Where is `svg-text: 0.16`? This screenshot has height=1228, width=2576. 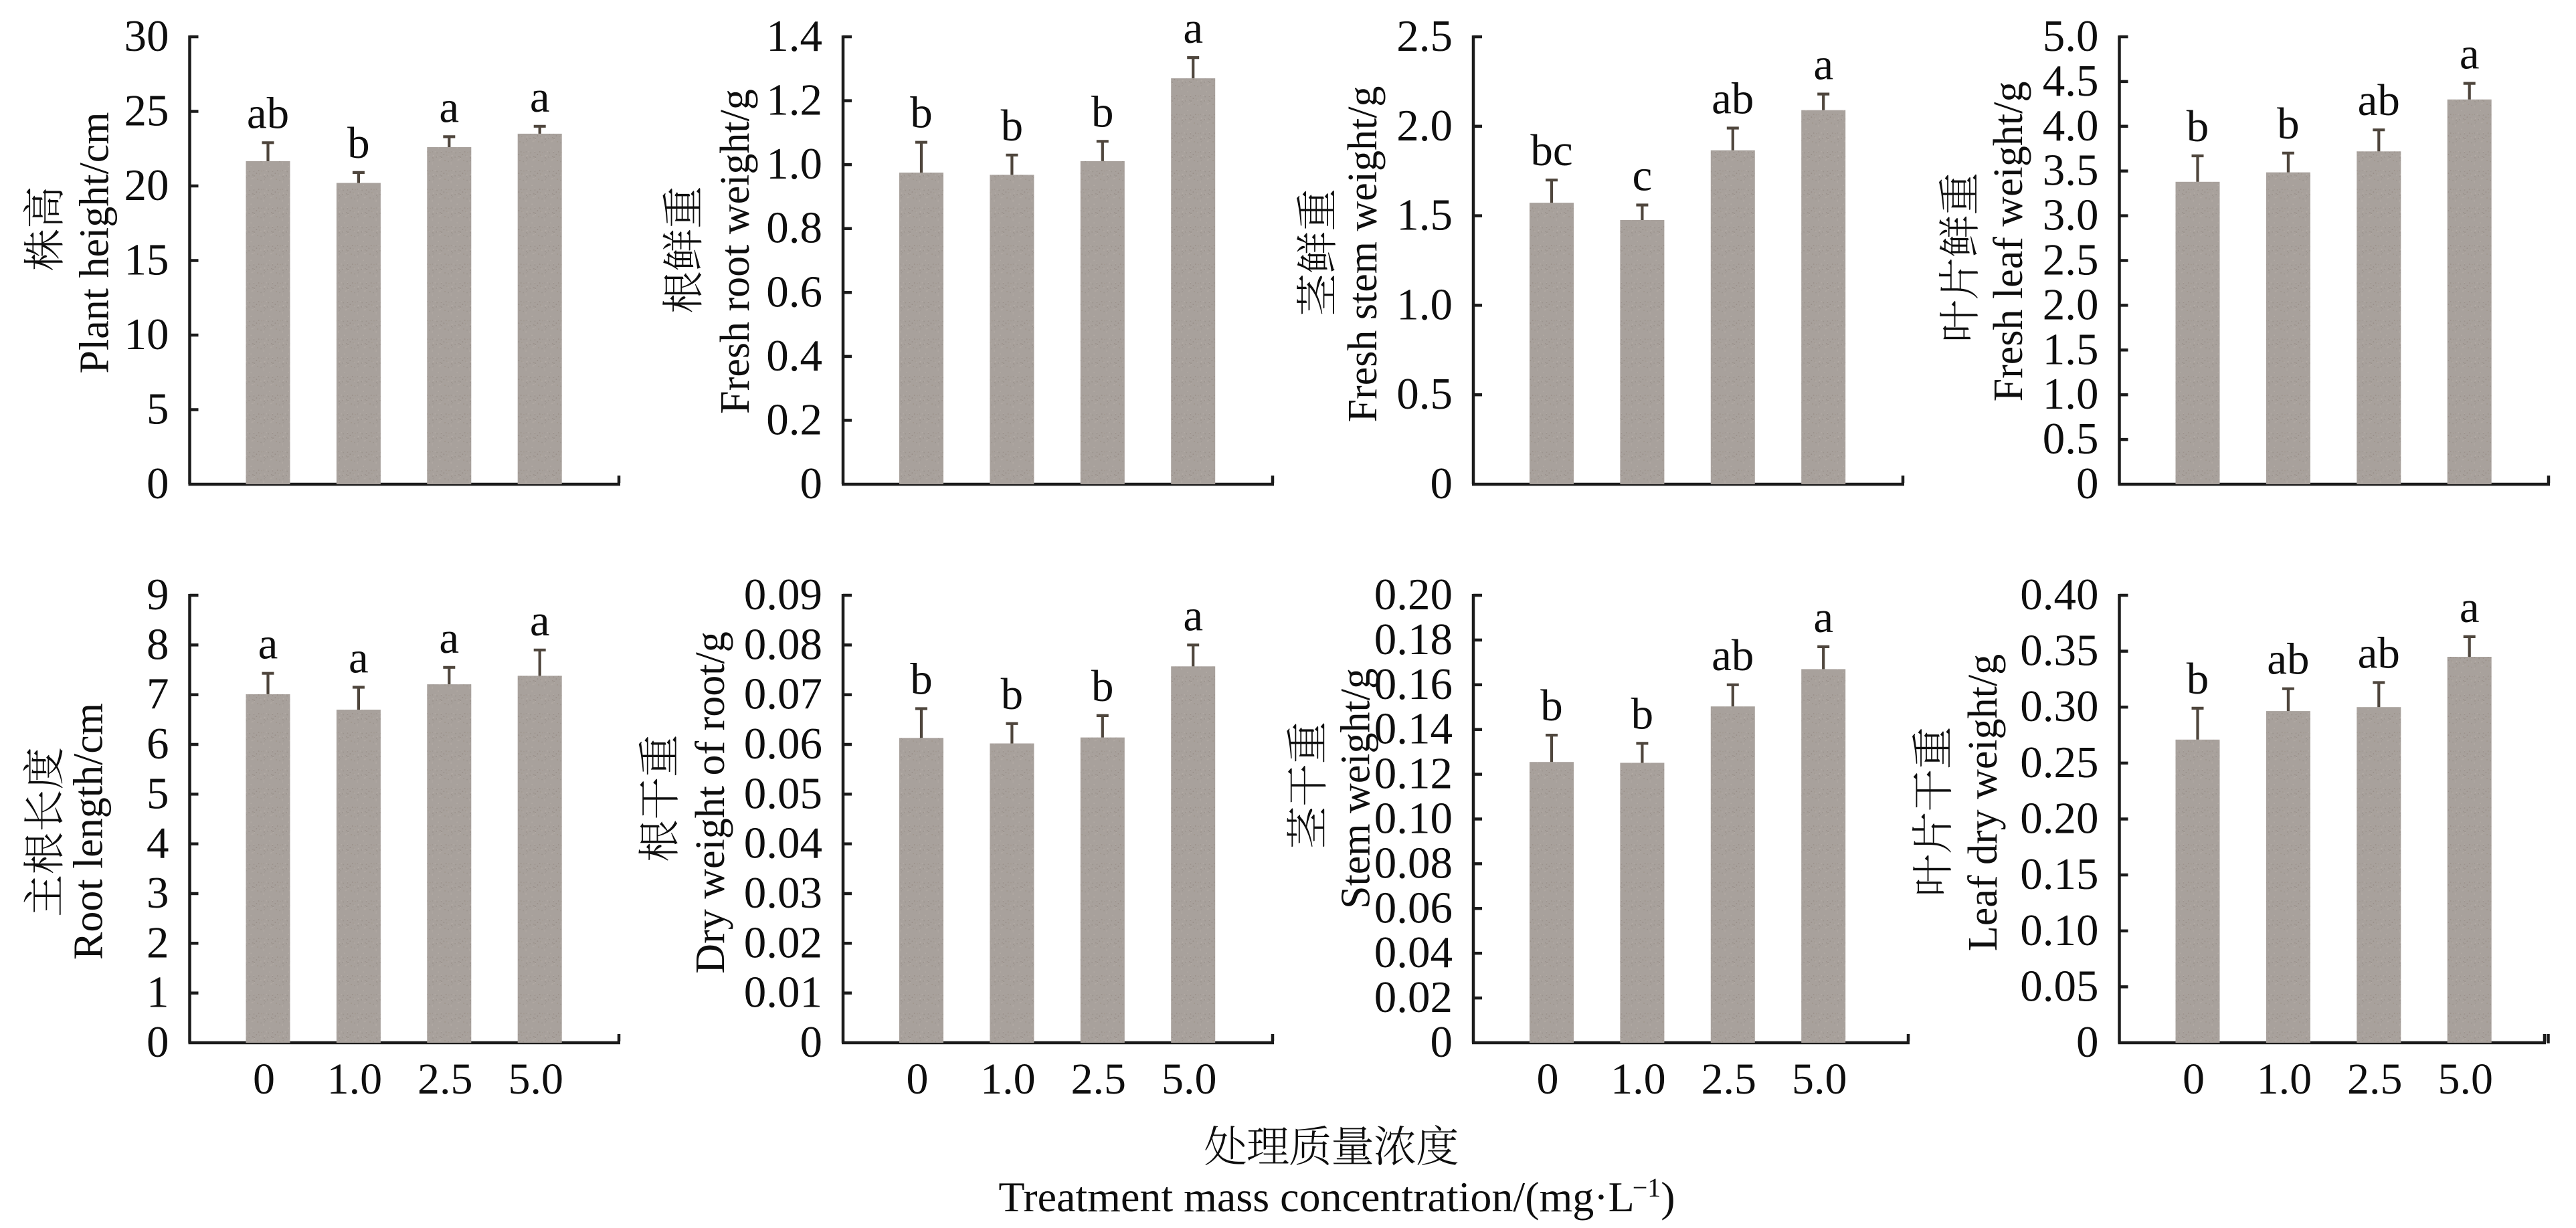
svg-text: 0.16 is located at coordinates (1414, 684).